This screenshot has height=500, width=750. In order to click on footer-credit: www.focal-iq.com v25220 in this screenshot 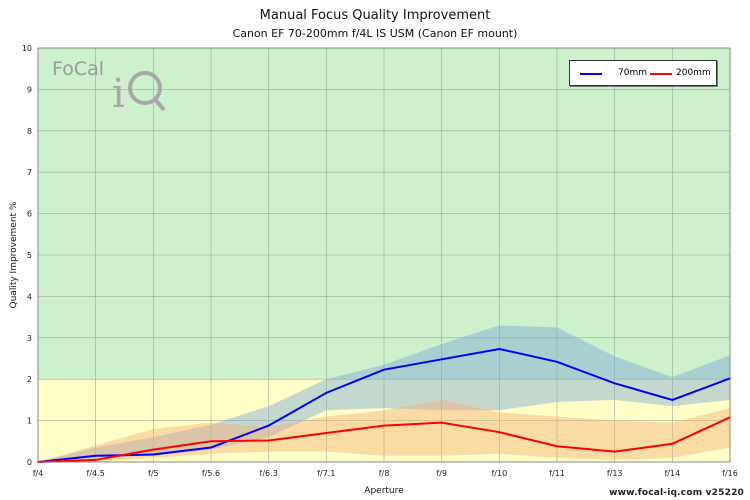, I will do `click(676, 493)`.